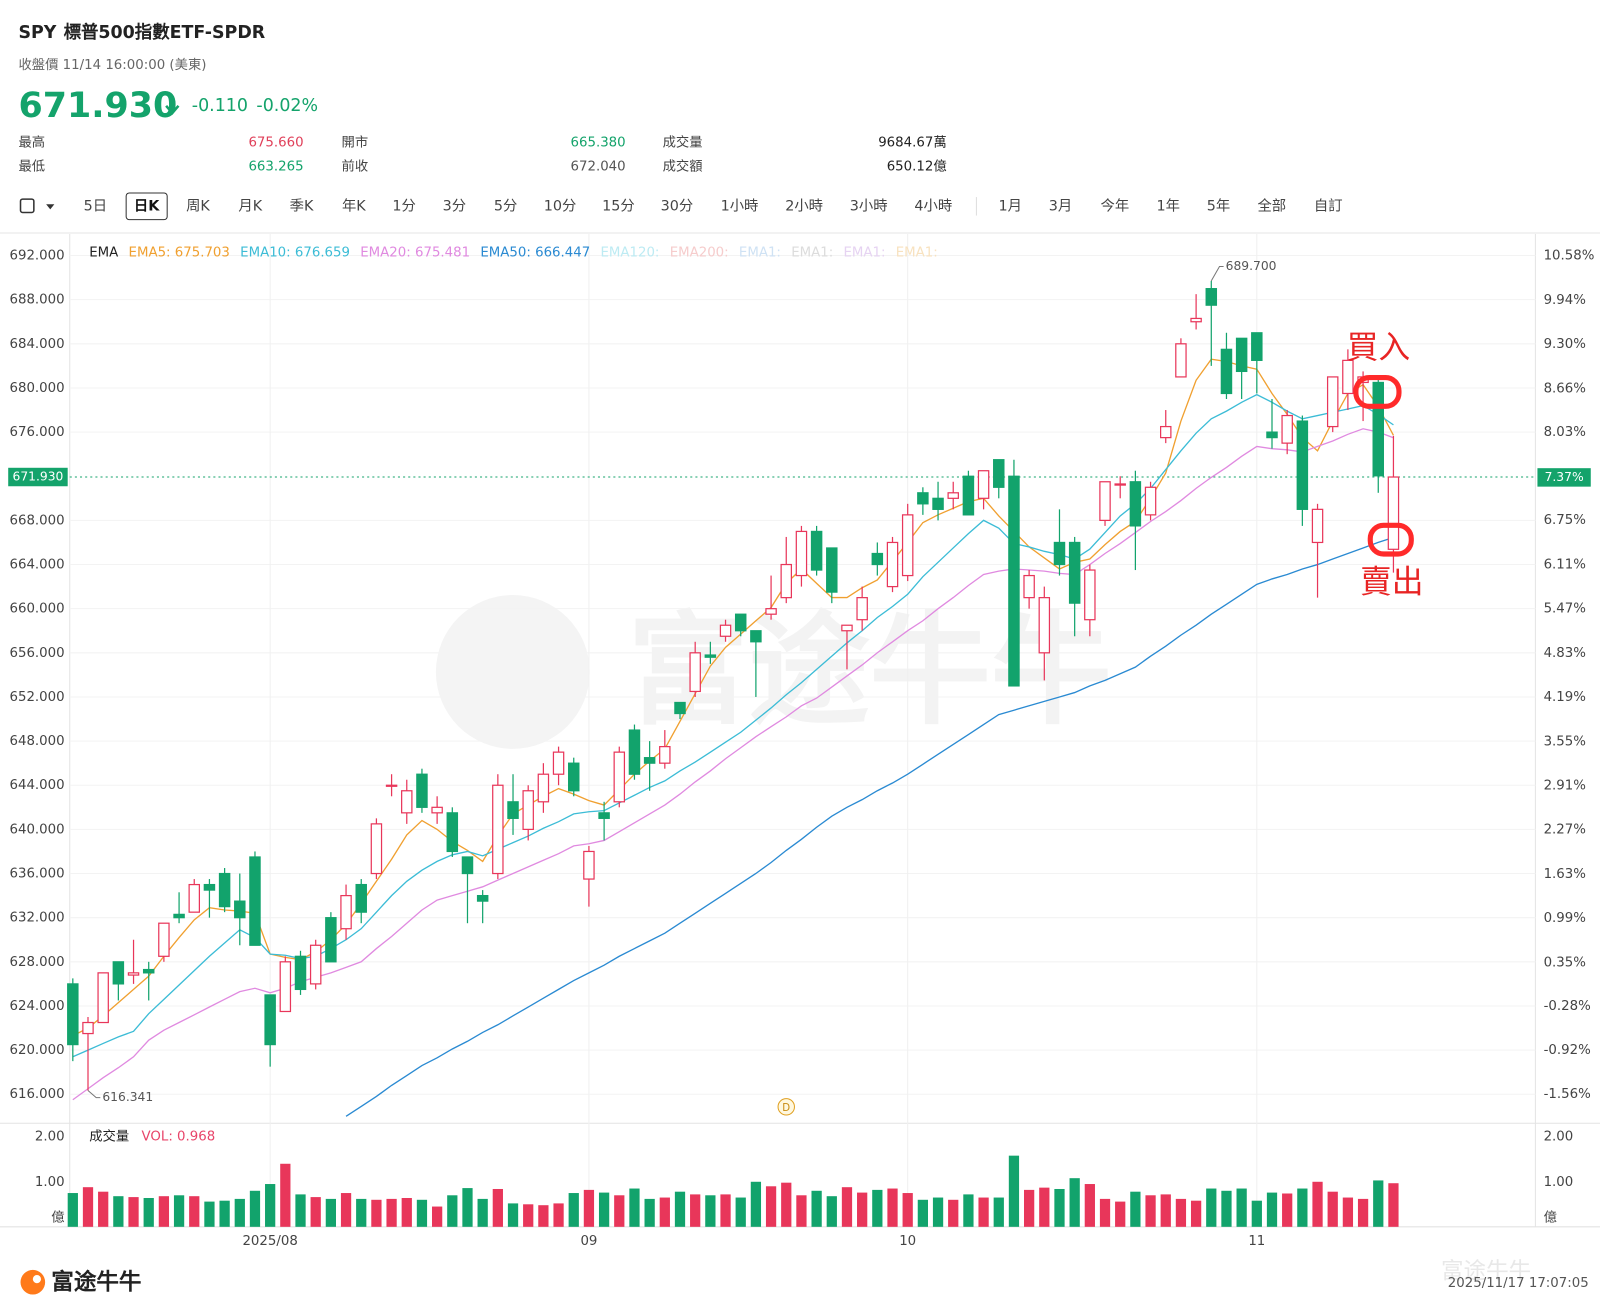 This screenshot has height=1308, width=1600. What do you see at coordinates (1565, 300) in the screenshot?
I see `y2-tick-label: 9.94%` at bounding box center [1565, 300].